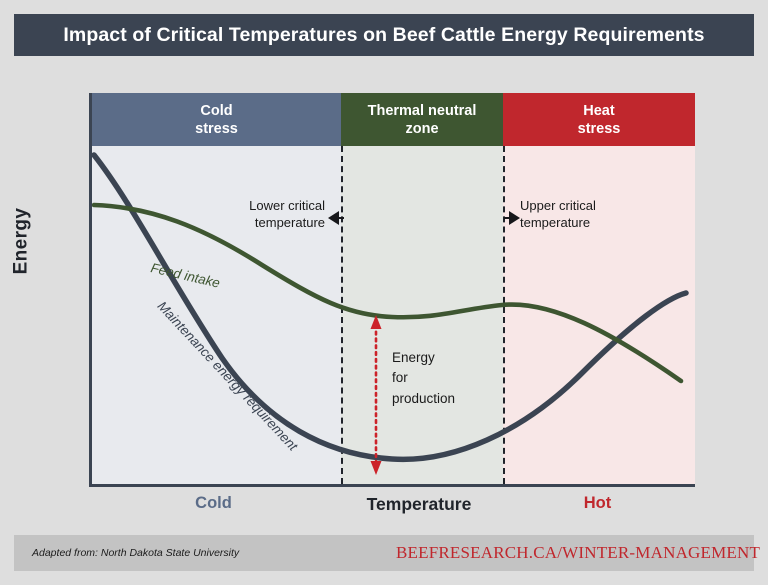  Describe the element at coordinates (422, 288) in the screenshot. I see `zone-background-neutral` at that location.